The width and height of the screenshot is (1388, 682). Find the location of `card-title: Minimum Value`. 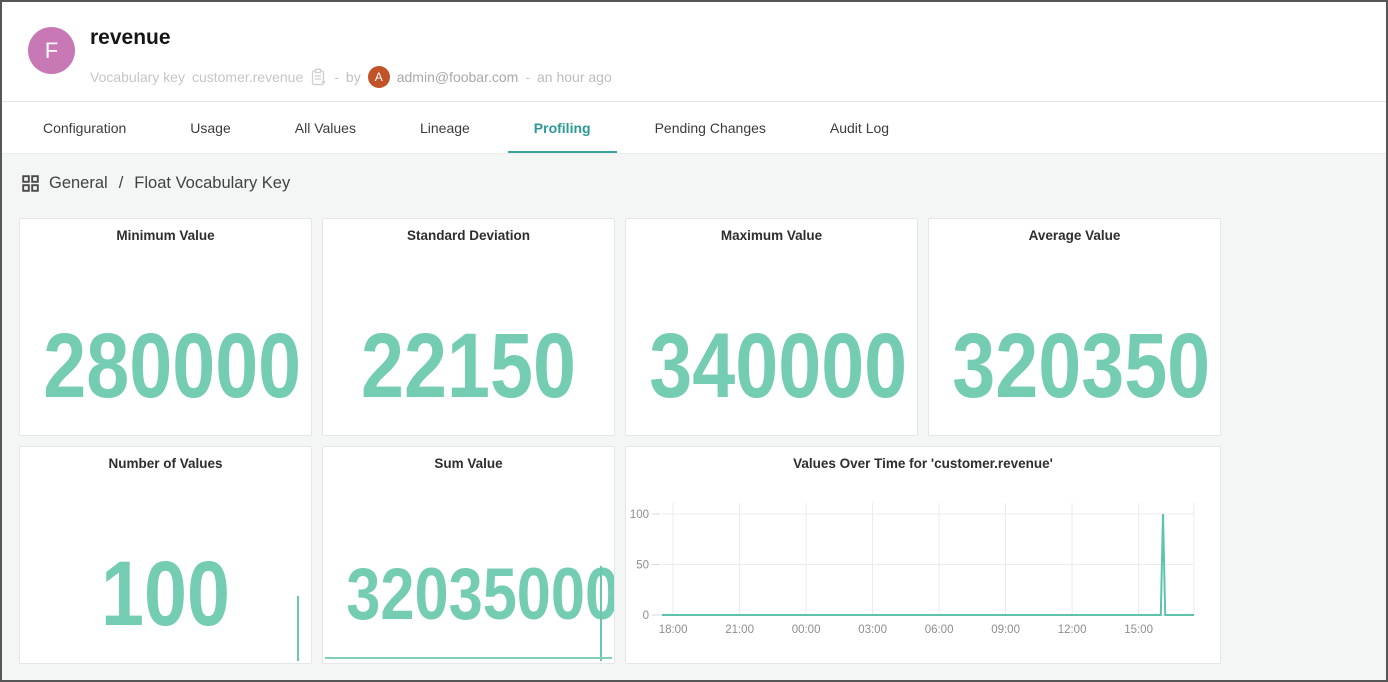

card-title: Minimum Value is located at coordinates (165, 235).